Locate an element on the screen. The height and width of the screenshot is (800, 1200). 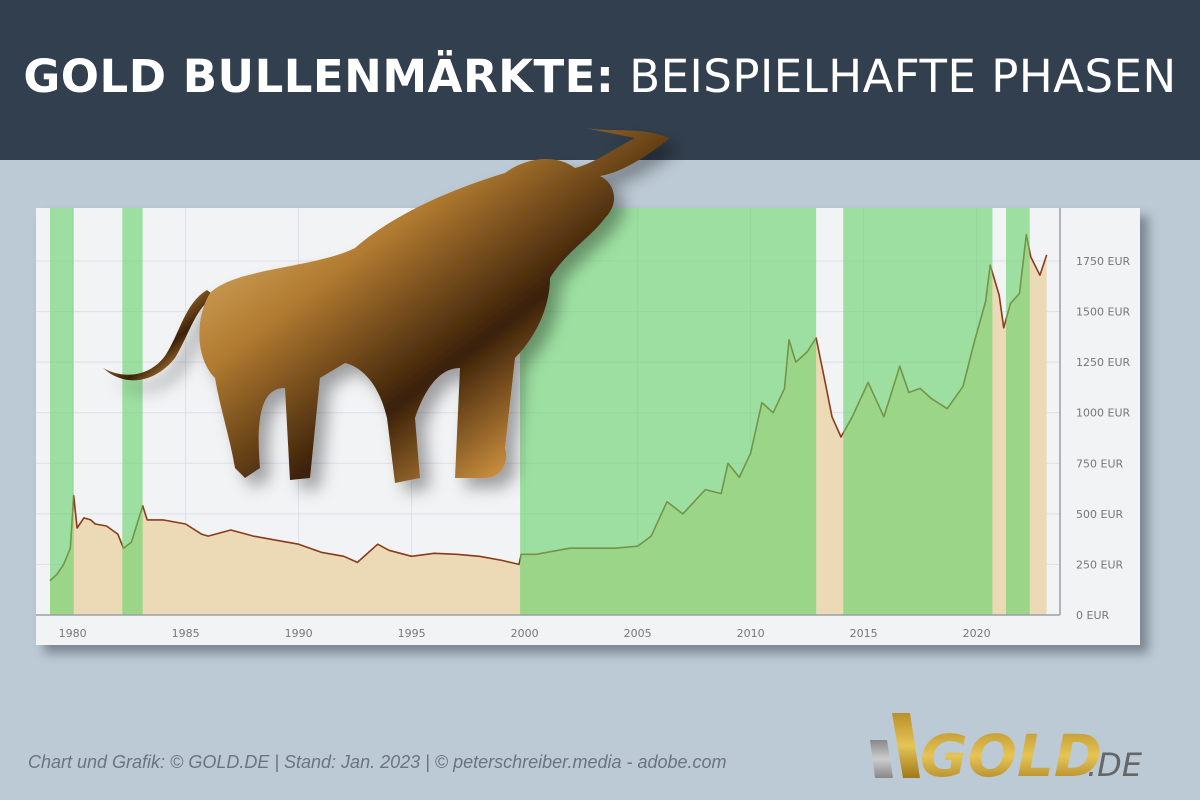
x-tick-label: 2005 is located at coordinates (638, 633).